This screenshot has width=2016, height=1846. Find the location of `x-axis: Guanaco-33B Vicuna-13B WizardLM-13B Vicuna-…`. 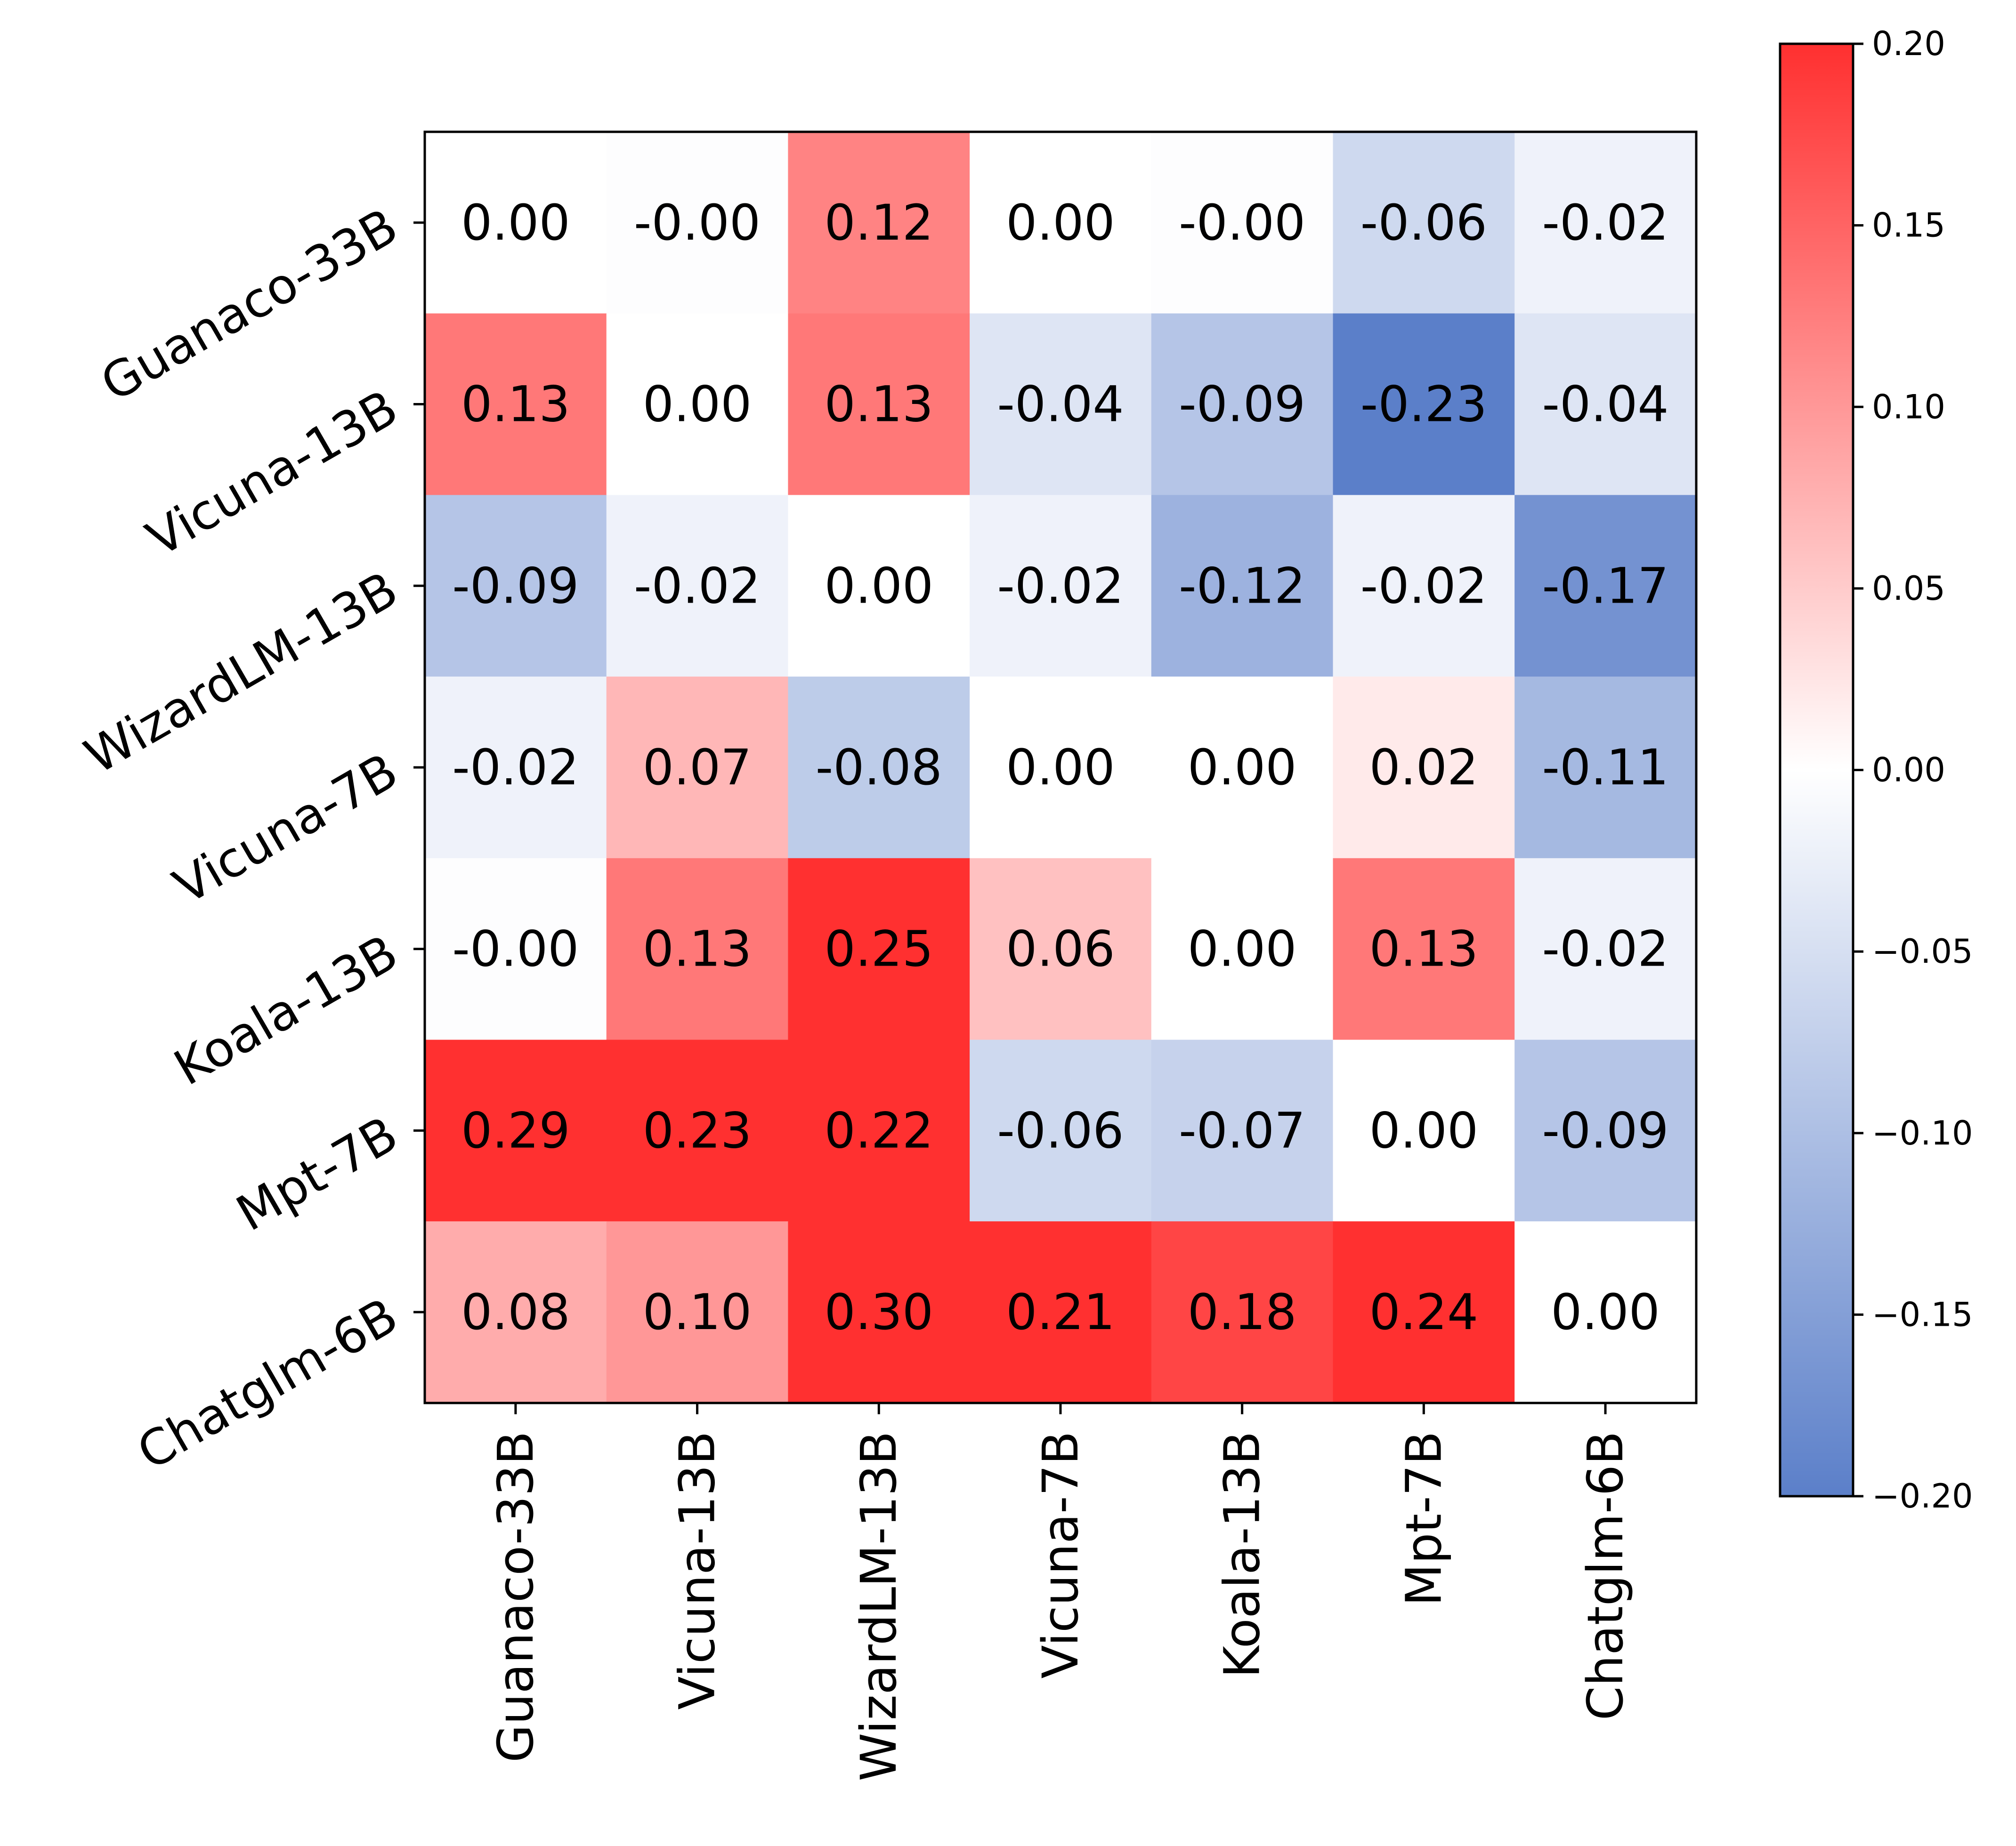

x-axis: Guanaco-33B Vicuna-13B WizardLM-13B Vicuna-… is located at coordinates (1060, 1593).